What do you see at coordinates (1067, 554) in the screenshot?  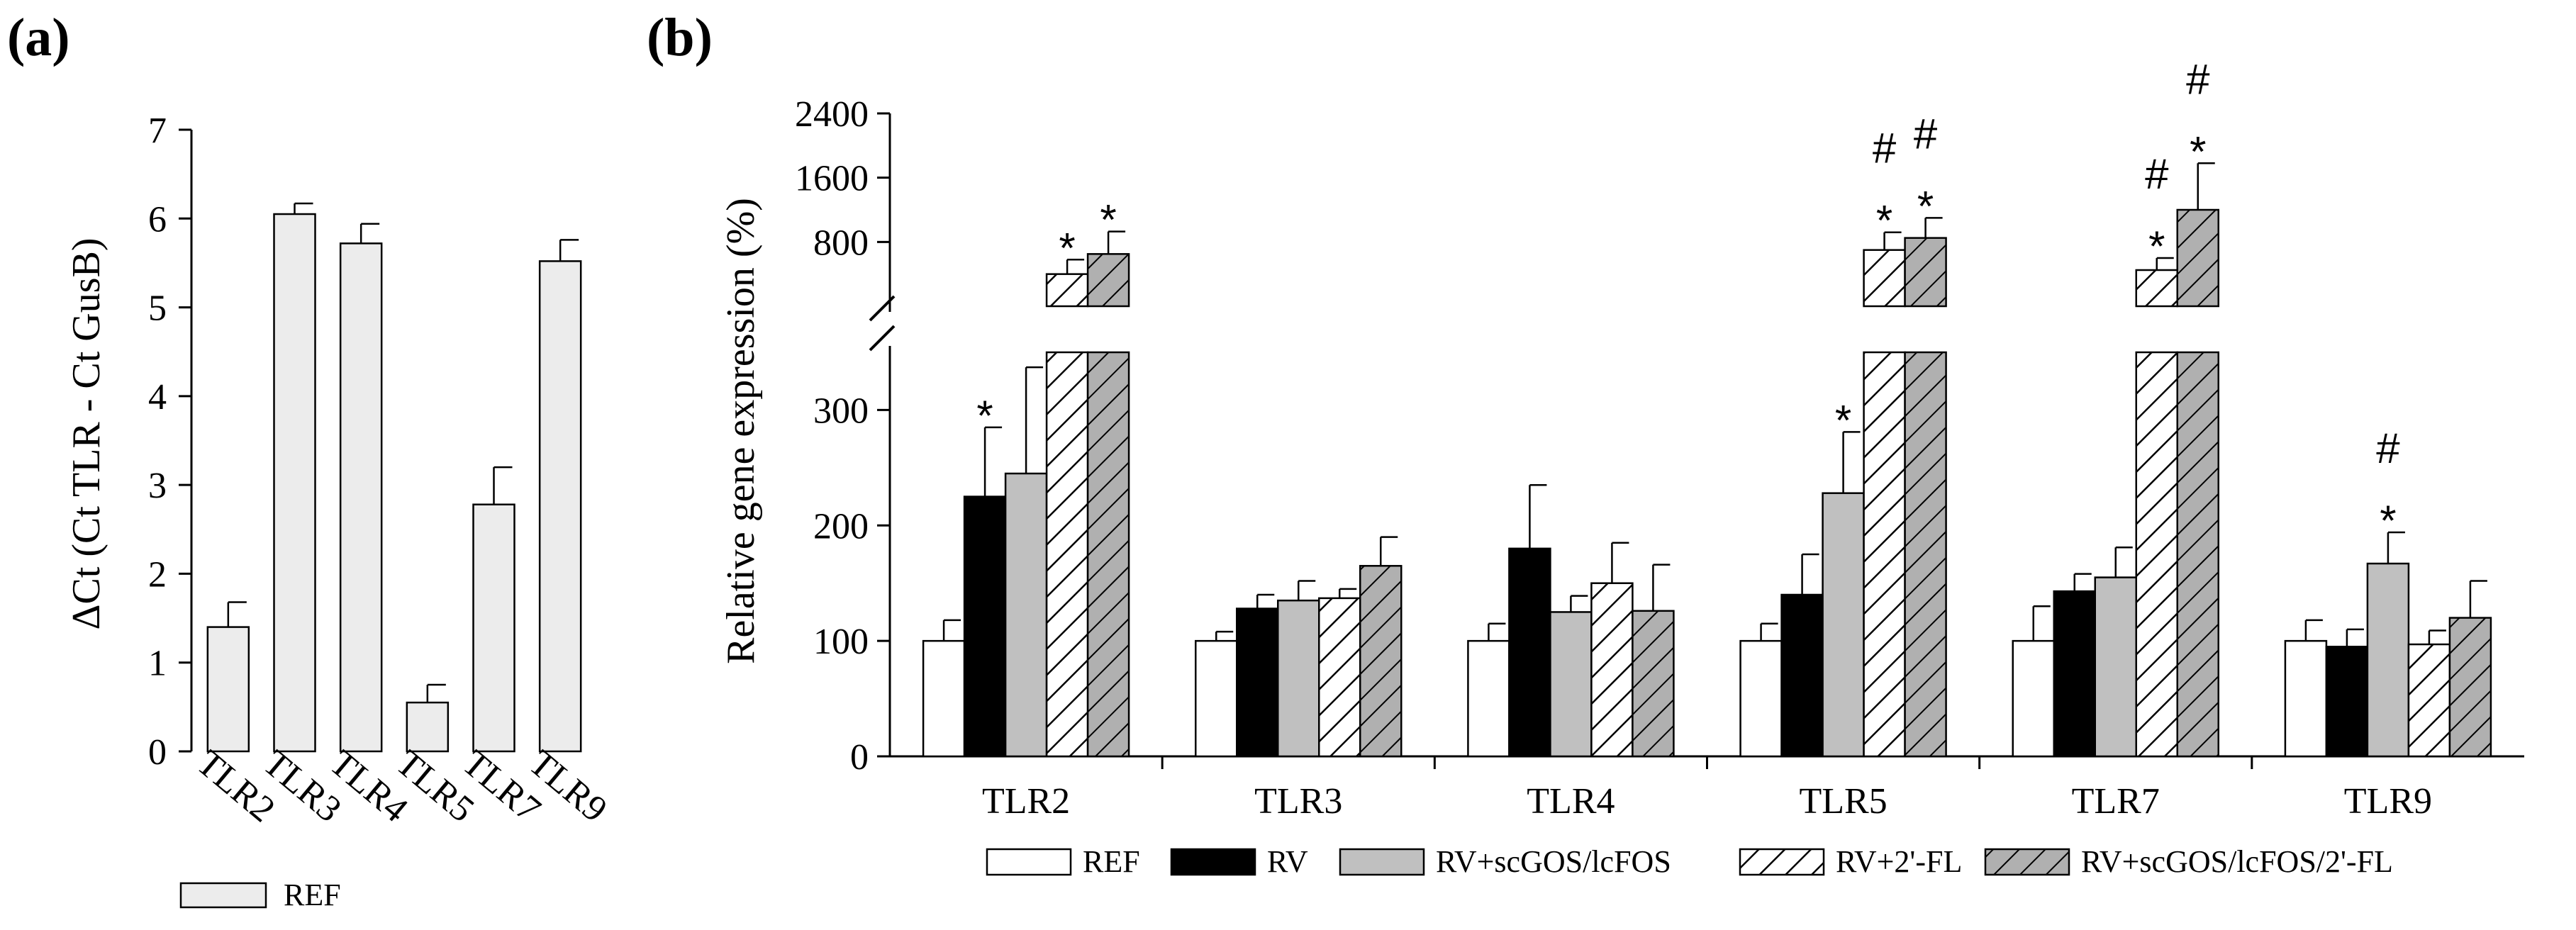 I see `panel-b-bar-lower-tlr2-rv-2-fl` at bounding box center [1067, 554].